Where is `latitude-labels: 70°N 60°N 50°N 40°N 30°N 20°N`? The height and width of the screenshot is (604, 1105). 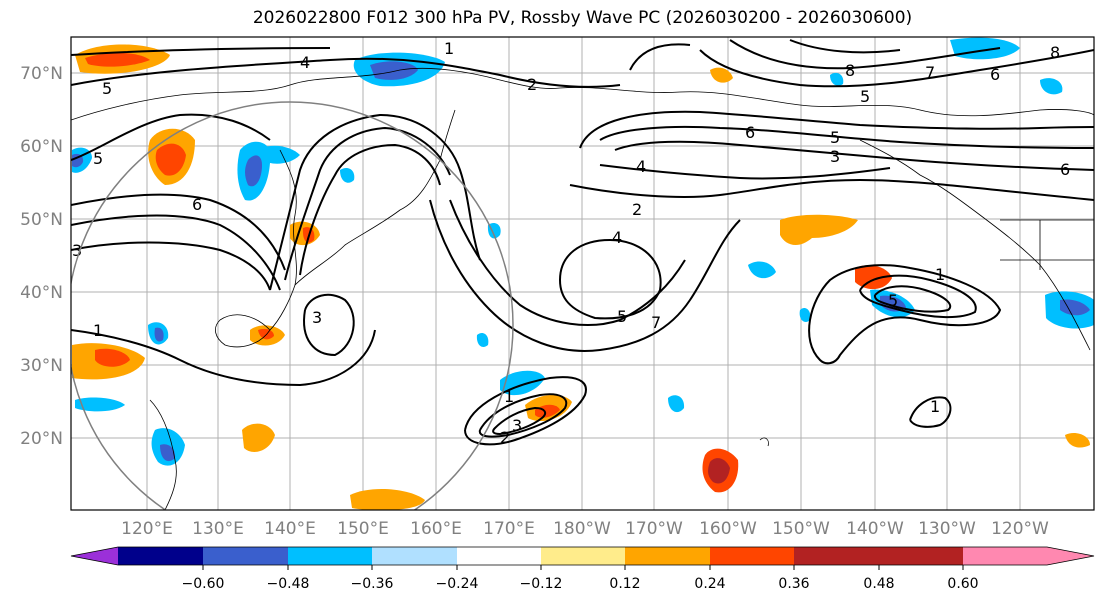
latitude-labels: 70°N 60°N 50°N 40°N 30°N 20°N is located at coordinates (41, 256).